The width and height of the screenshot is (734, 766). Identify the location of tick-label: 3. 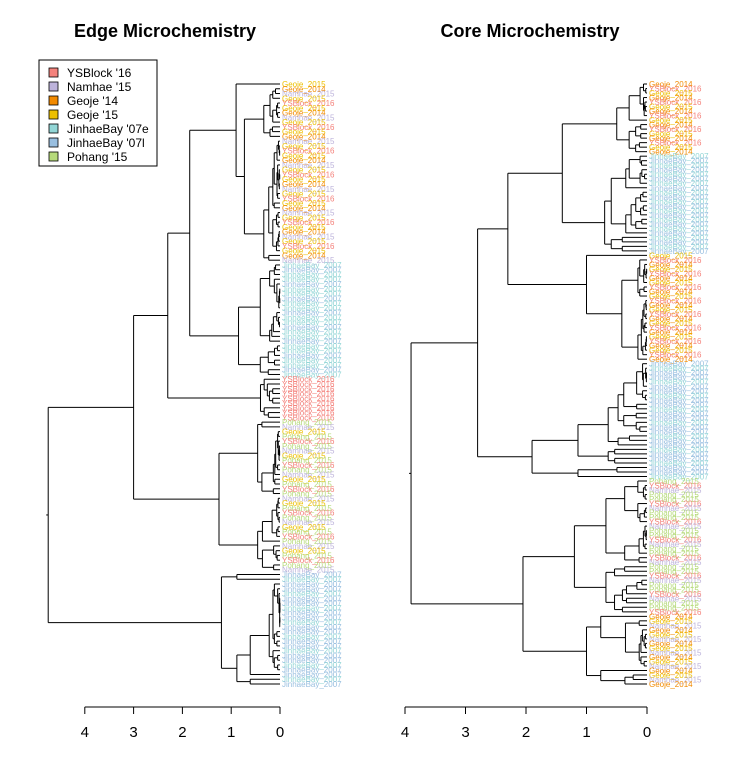
(133, 732).